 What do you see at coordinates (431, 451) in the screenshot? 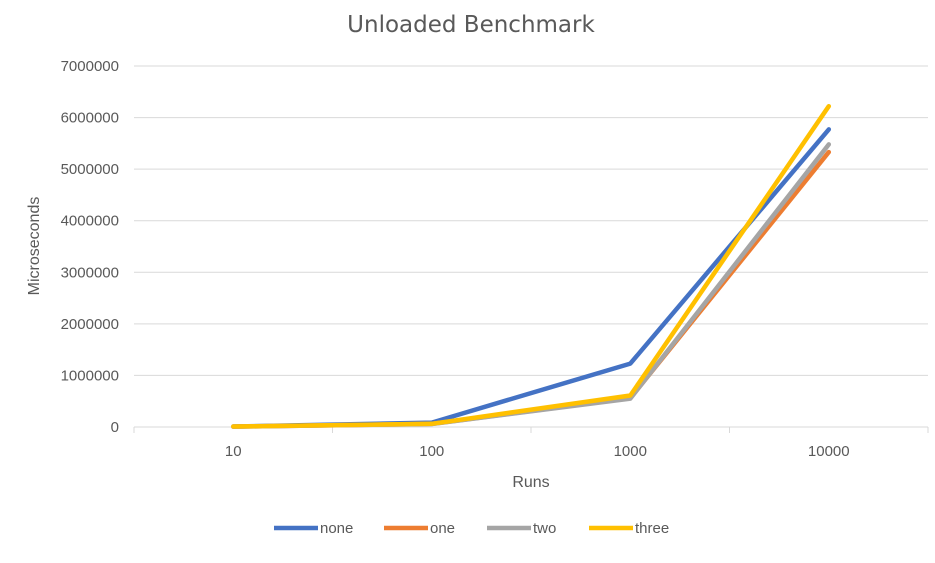
I see `x-tick-label: 100` at bounding box center [431, 451].